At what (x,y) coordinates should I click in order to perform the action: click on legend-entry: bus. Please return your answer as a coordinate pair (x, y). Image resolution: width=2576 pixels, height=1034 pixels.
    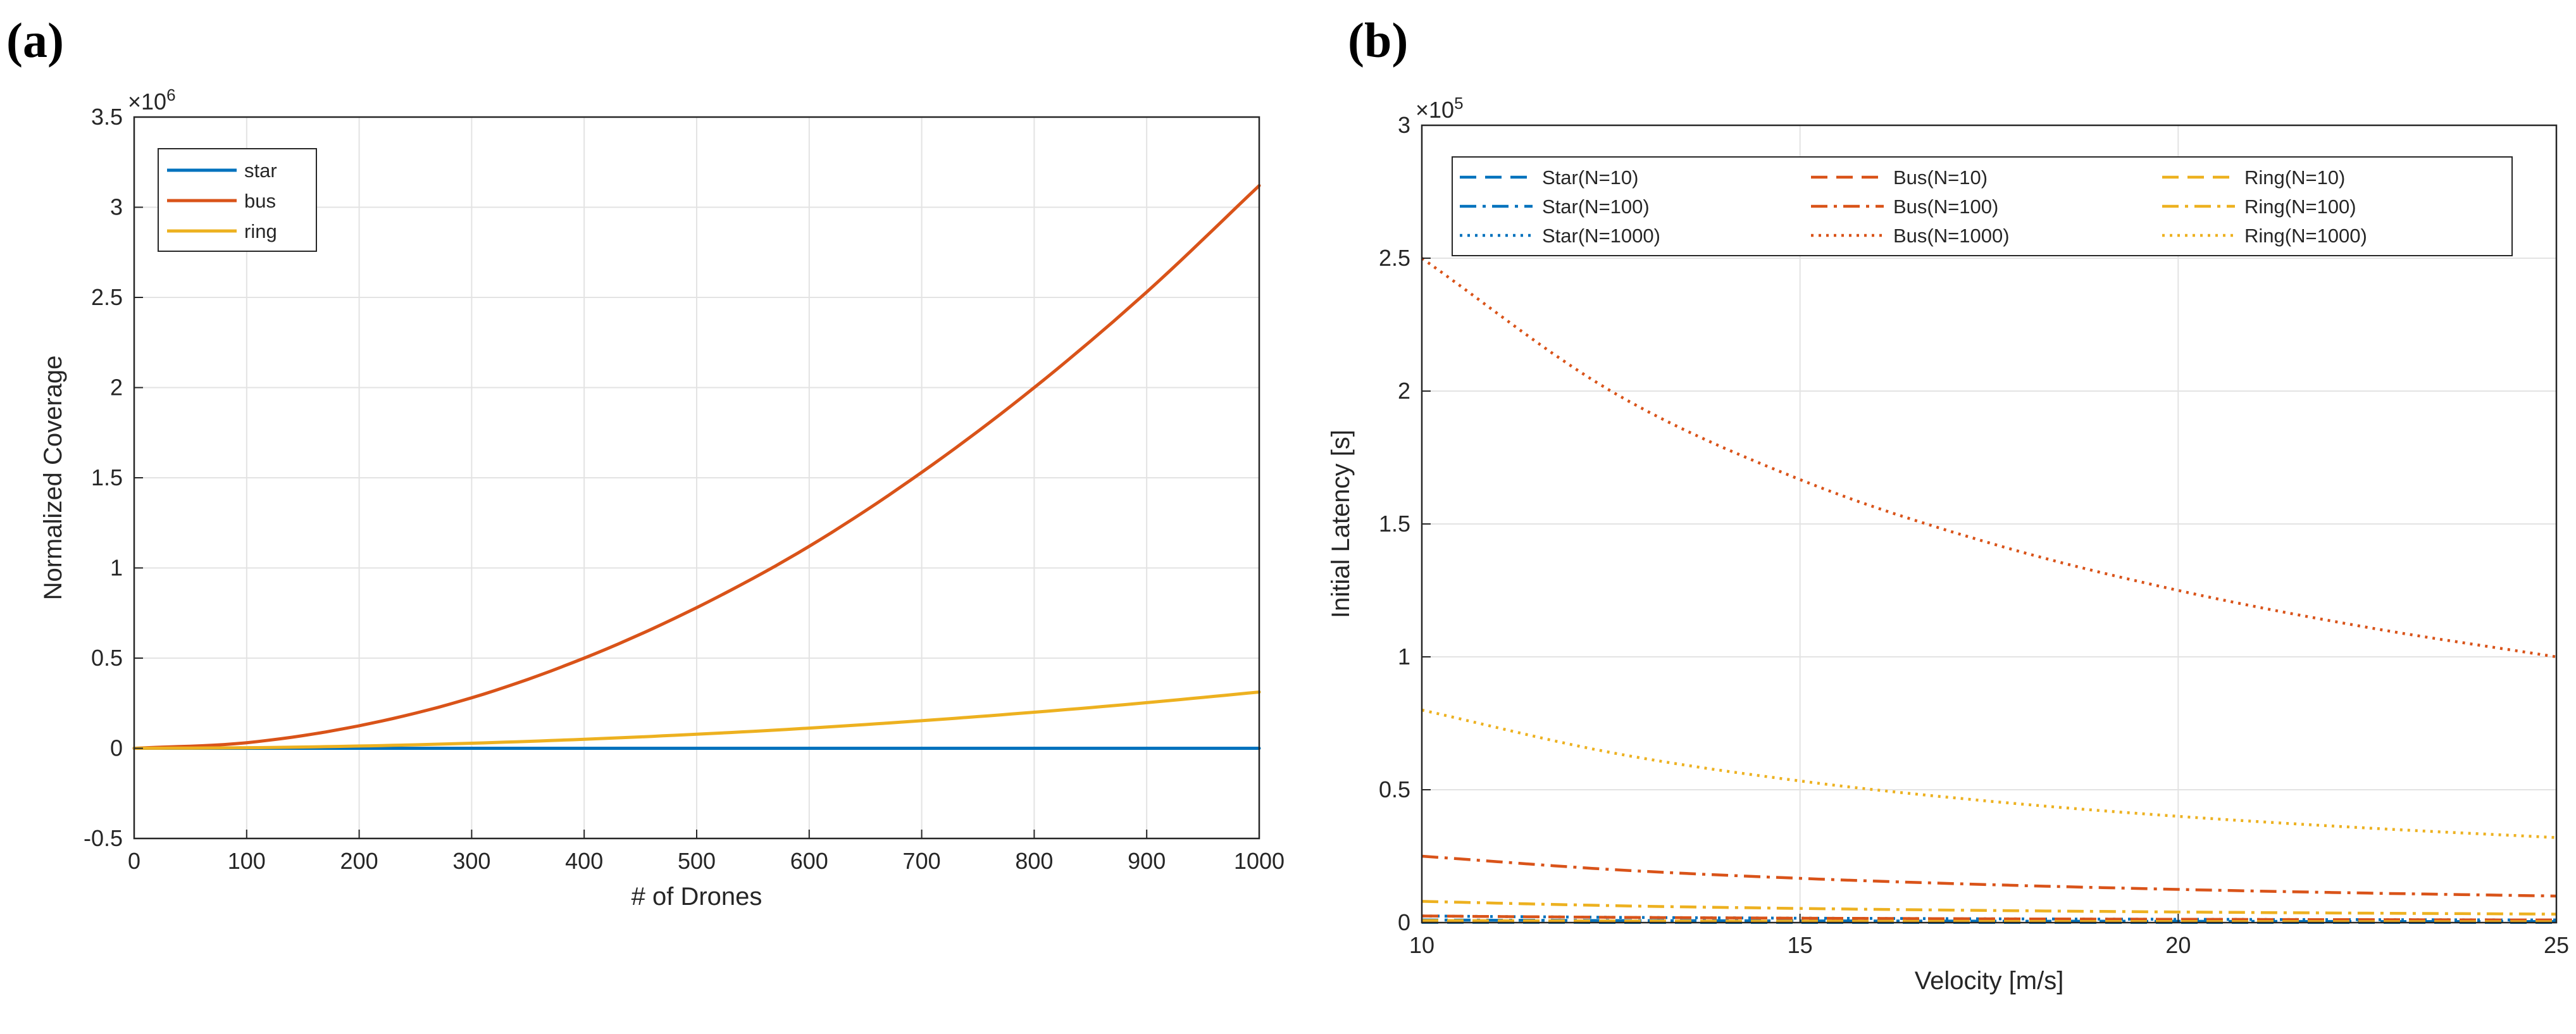
    Looking at the image, I should click on (260, 201).